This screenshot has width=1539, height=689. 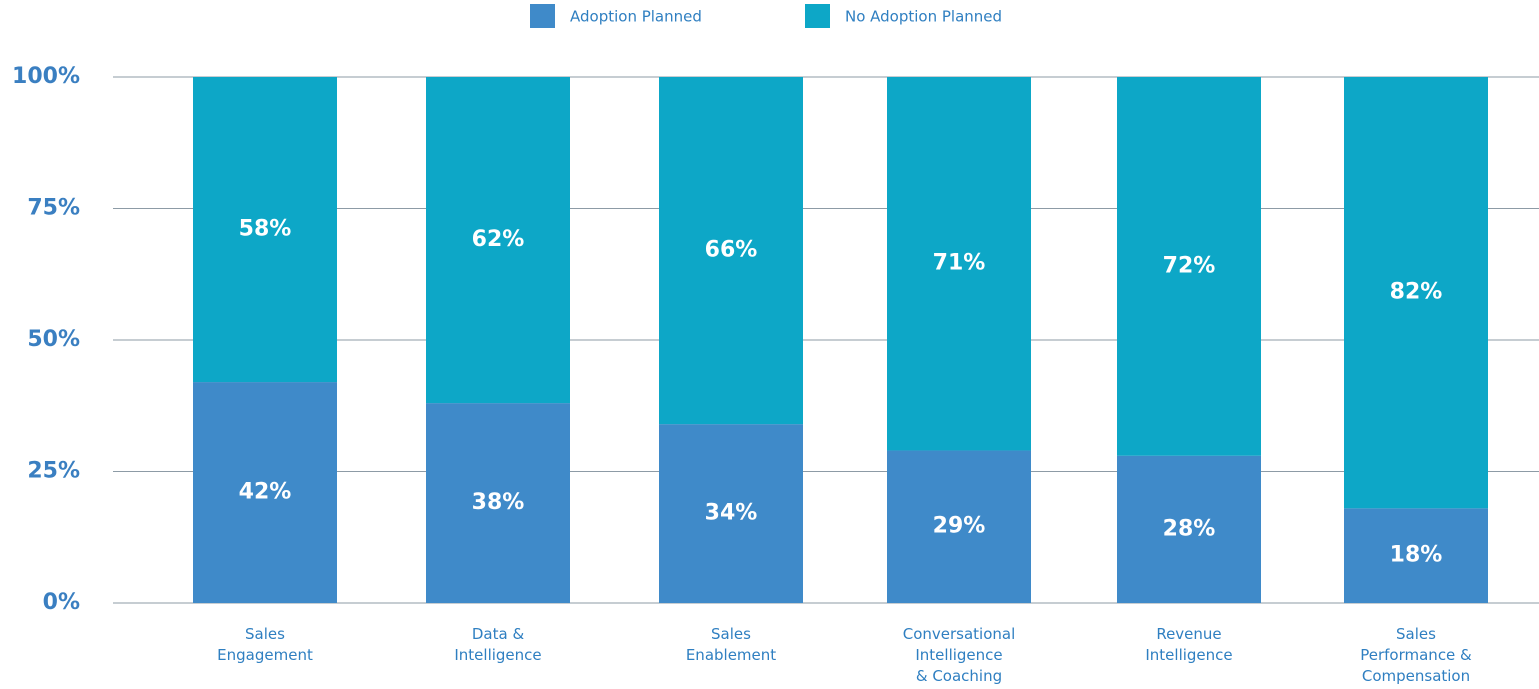 I want to click on data-label: 62%, so click(x=498, y=239).